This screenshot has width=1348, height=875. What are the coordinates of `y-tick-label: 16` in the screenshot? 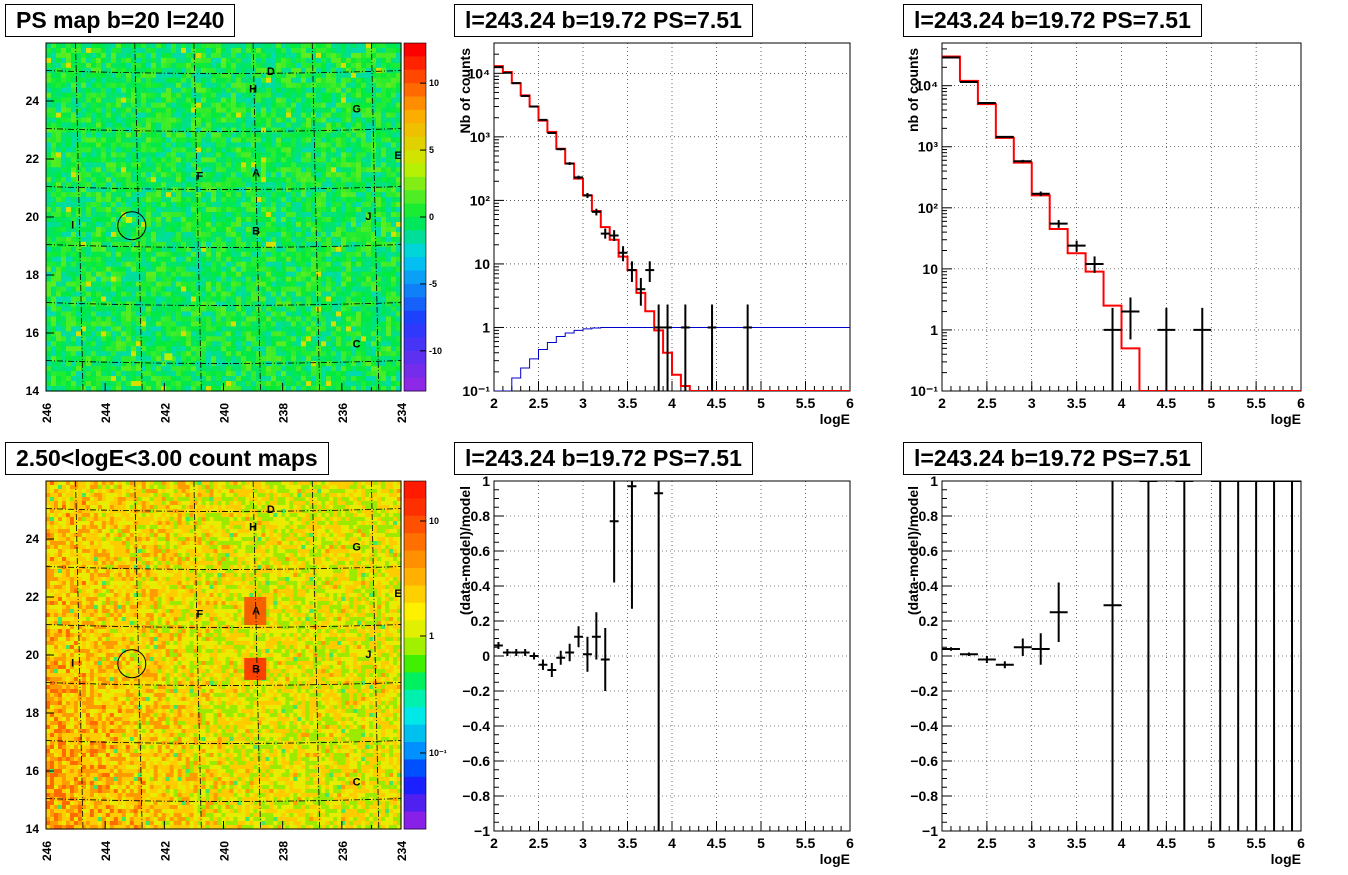 It's located at (33, 771).